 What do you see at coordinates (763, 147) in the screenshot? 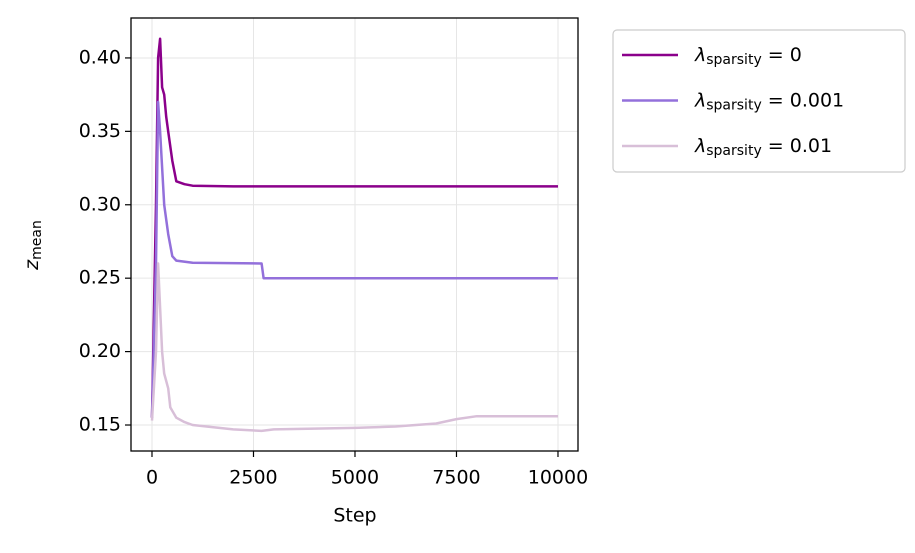
I see `legend-label: λsparsity = 0.01` at bounding box center [763, 147].